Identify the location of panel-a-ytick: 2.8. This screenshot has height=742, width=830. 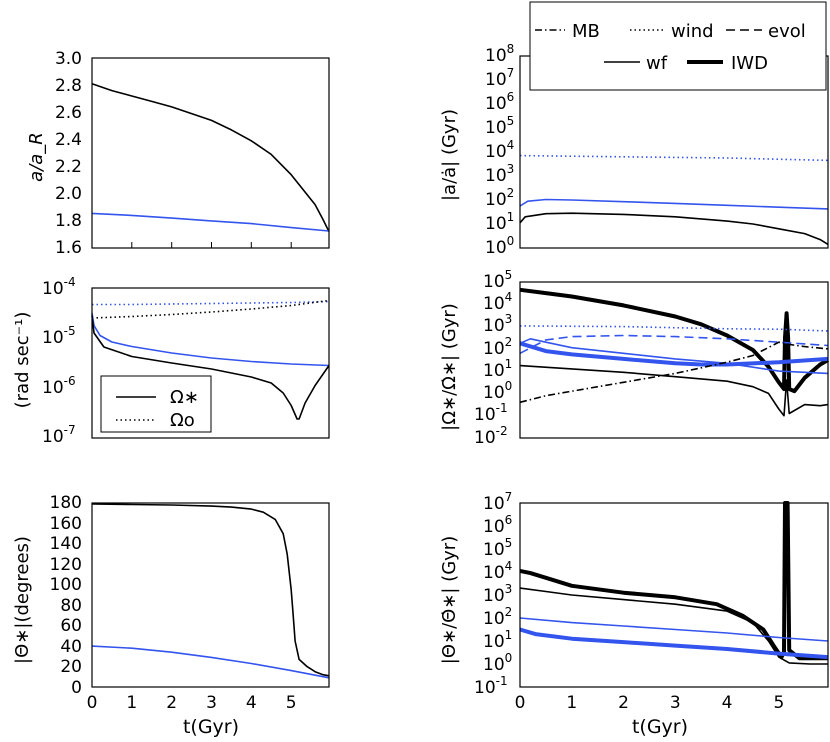
(68, 86).